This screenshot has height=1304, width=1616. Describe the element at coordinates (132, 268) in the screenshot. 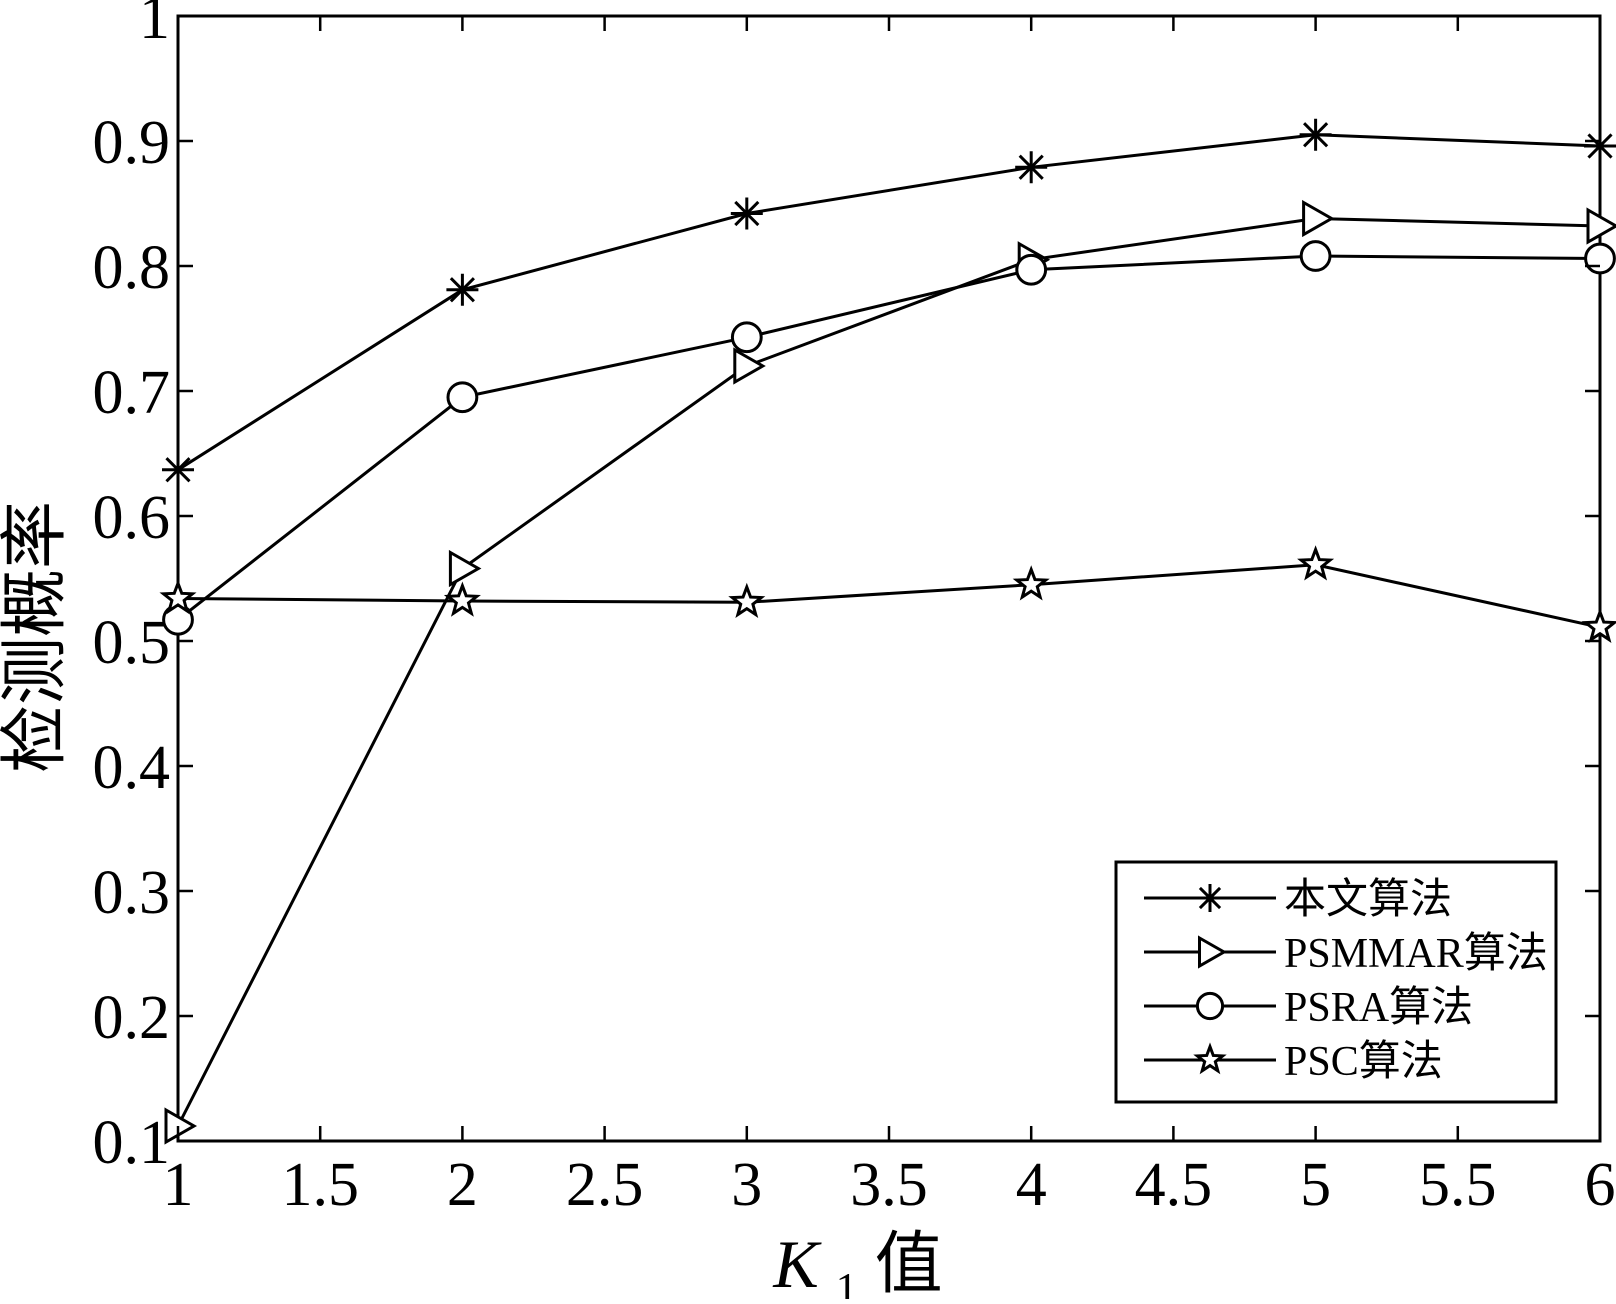

I see `y-tick-label: 0.8` at that location.